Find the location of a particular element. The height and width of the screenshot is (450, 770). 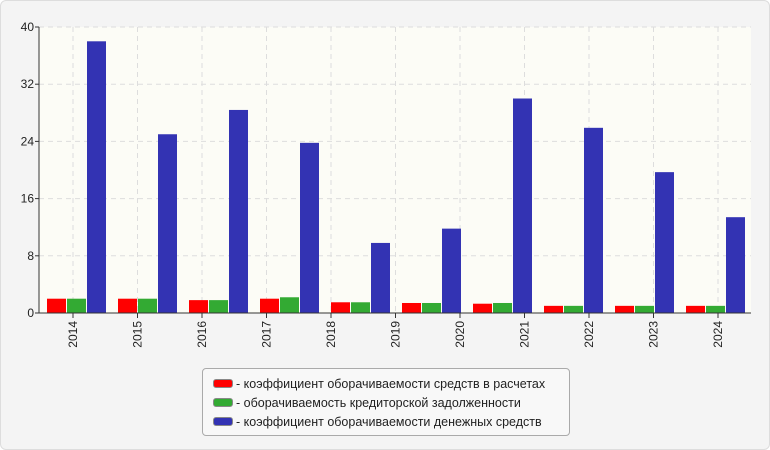

x-tick-label: 2018 is located at coordinates (331, 334).